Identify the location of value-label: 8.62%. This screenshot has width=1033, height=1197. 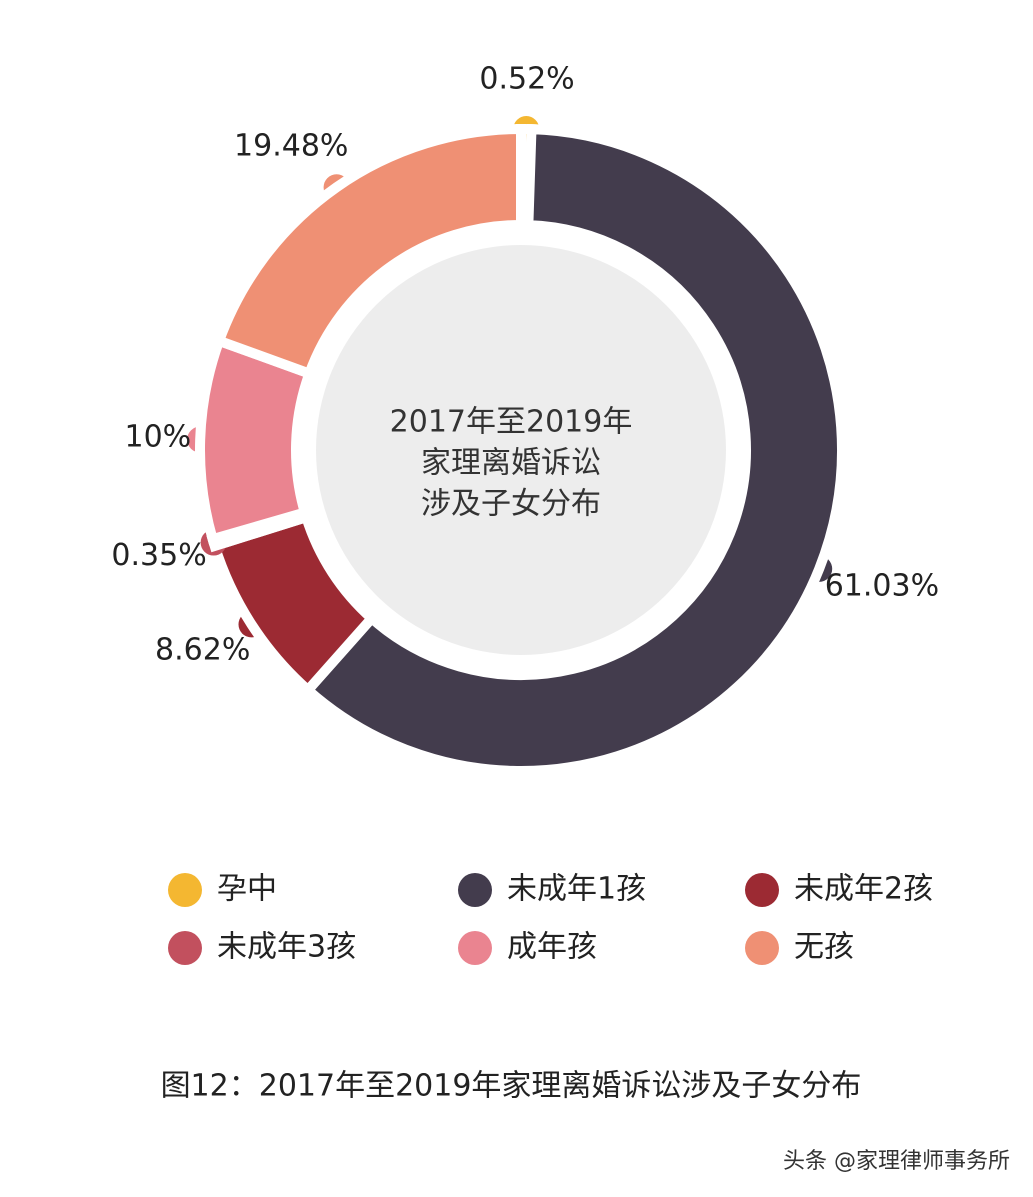
(202, 649).